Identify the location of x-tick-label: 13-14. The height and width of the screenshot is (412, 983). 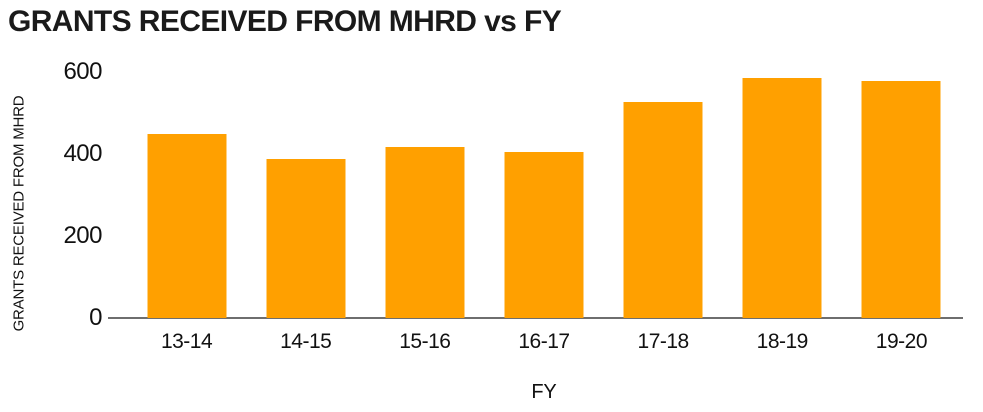
(186, 341).